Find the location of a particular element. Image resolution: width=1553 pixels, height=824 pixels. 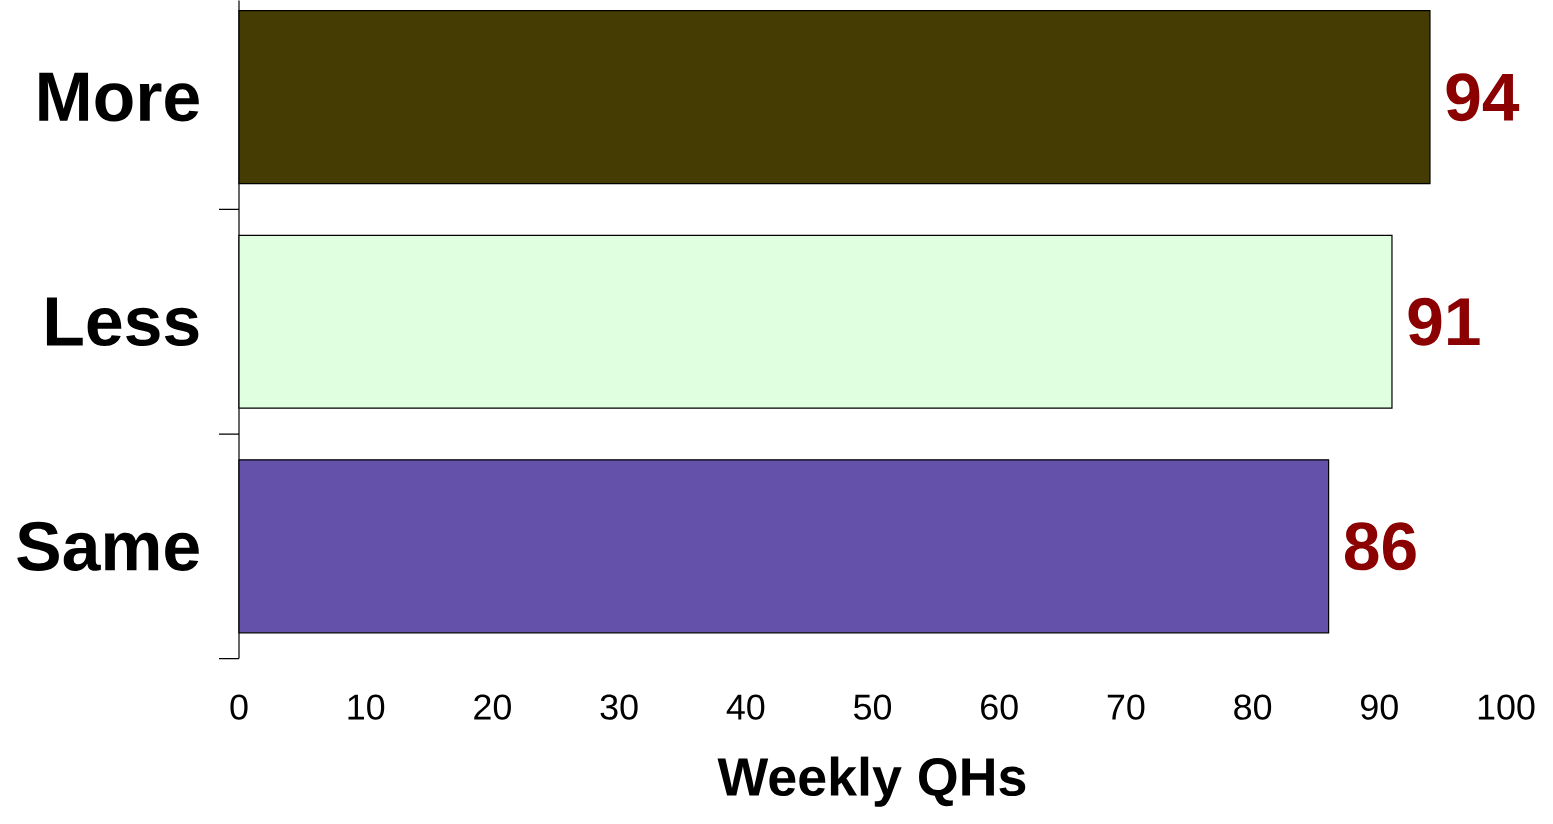

x-tick-label: 70 is located at coordinates (1126, 707).